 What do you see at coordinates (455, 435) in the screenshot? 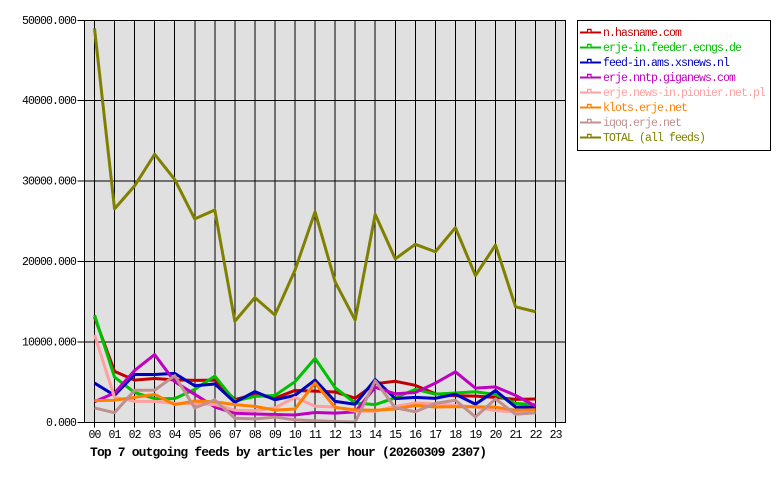
I see `svg-text: 18` at bounding box center [455, 435].